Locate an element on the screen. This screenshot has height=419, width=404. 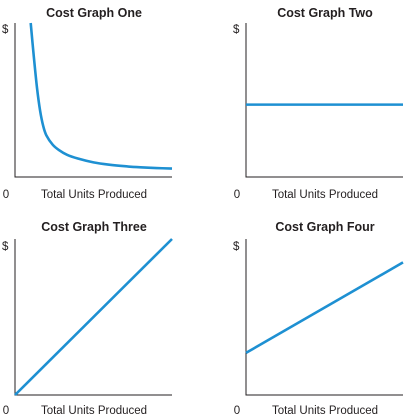
chart-title: Cost Graph Three is located at coordinates (94, 227).